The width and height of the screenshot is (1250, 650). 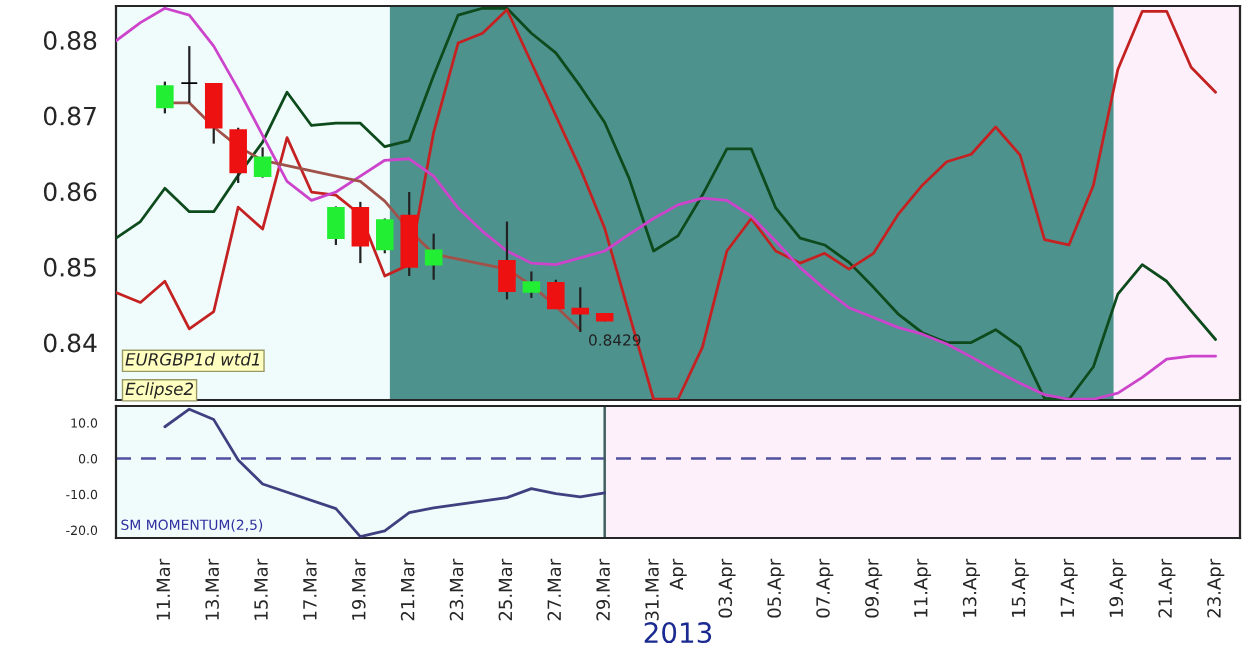 I want to click on x-tick-label: 31.Mar, so click(x=652, y=589).